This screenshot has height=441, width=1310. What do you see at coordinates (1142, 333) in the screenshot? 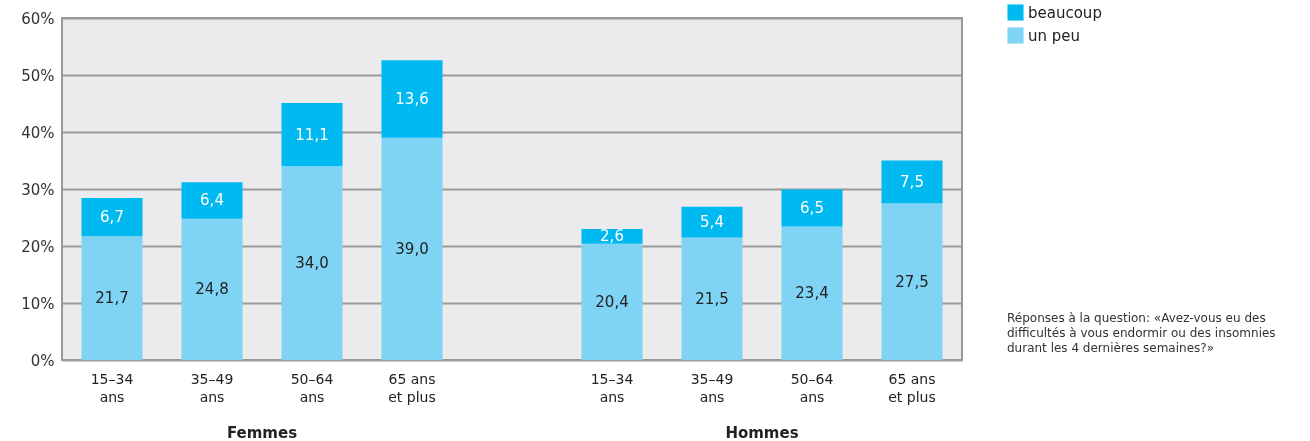
I see `text: Réponses à la question: «Avez-vous eu des difficultés à vous endormir ou des insomnies durant les 4 dernières semaines?»` at bounding box center [1142, 333].